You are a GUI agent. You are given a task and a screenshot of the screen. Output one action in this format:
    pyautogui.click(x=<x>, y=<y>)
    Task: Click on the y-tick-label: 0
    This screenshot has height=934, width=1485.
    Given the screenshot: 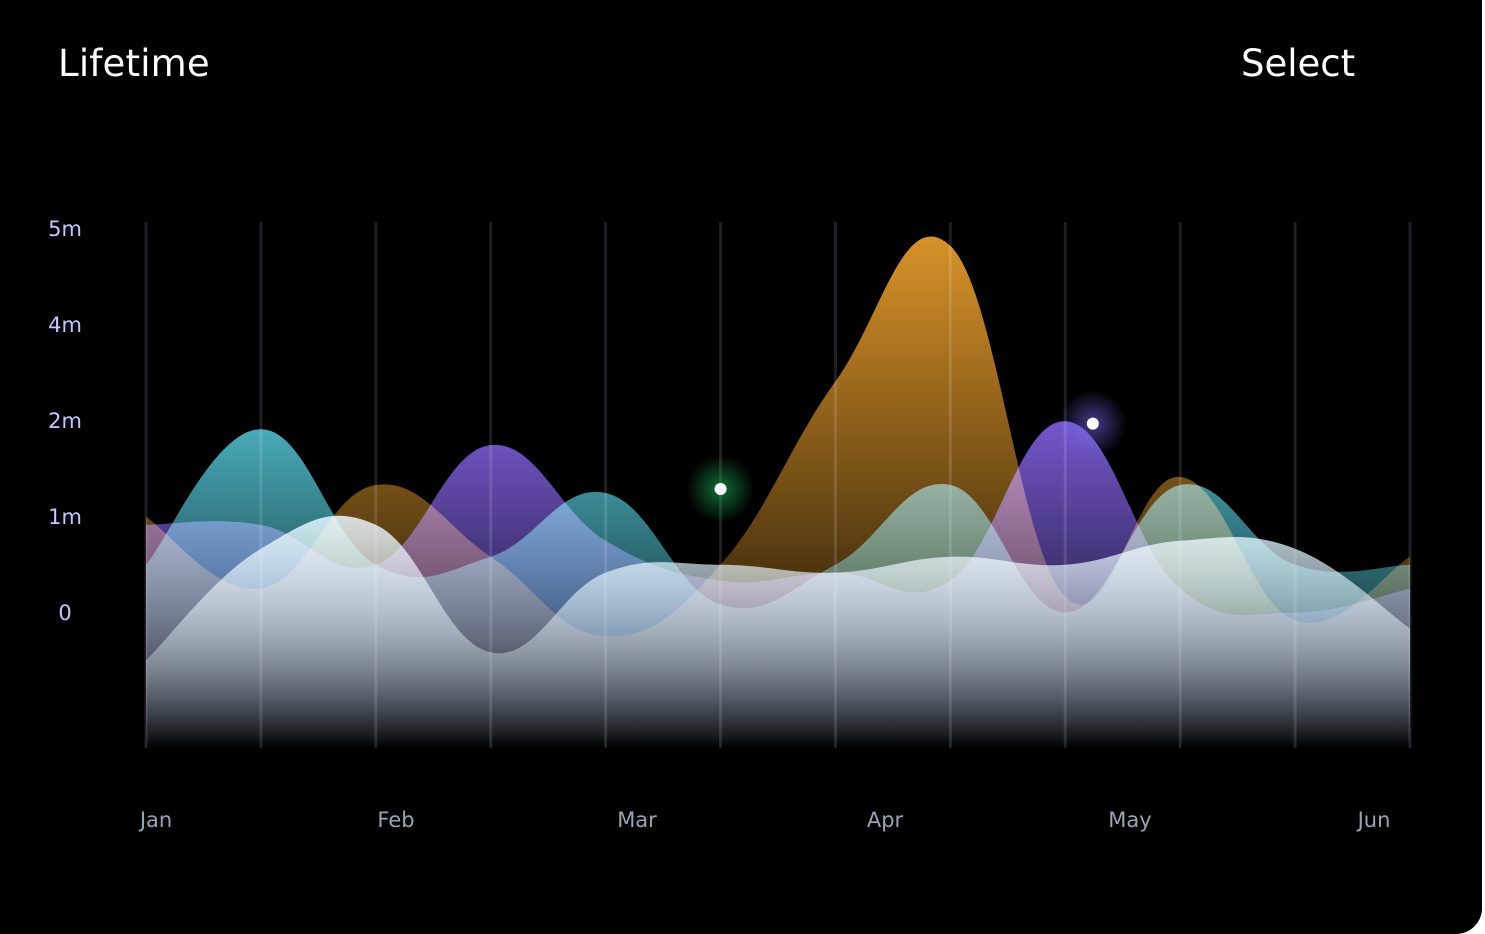 What is the action you would take?
    pyautogui.click(x=64, y=613)
    